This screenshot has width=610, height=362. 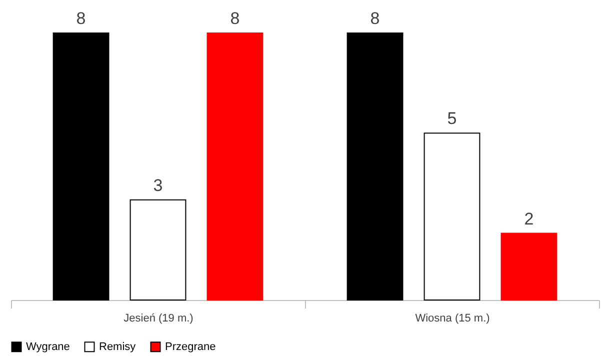 What do you see at coordinates (529, 218) in the screenshot?
I see `data-label: 2` at bounding box center [529, 218].